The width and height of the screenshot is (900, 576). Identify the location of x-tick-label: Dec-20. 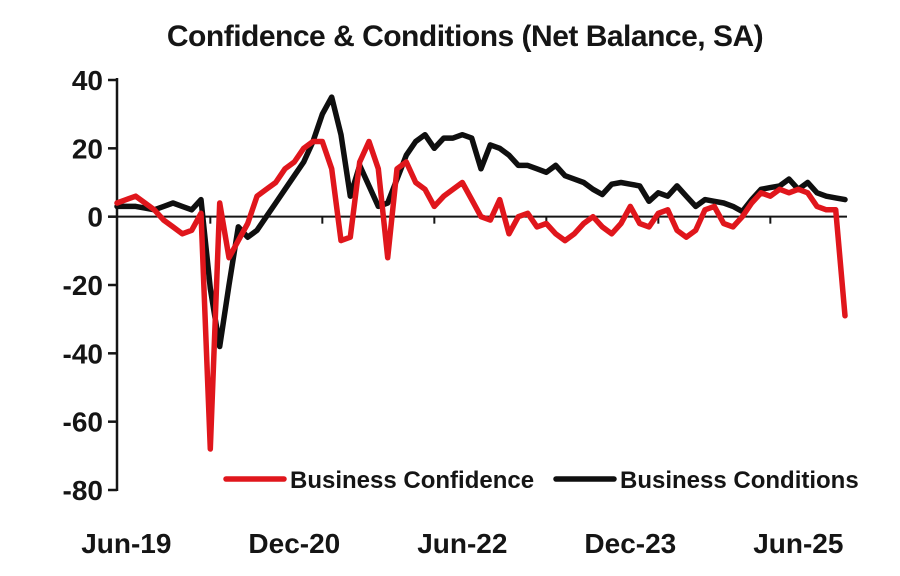
(294, 543).